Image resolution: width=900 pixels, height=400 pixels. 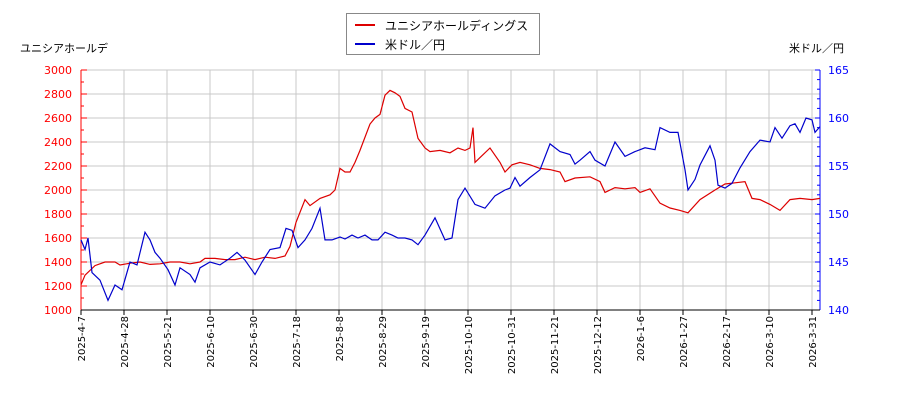 What do you see at coordinates (58, 286) in the screenshot?
I see `left-tick-label: 1200` at bounding box center [58, 286].